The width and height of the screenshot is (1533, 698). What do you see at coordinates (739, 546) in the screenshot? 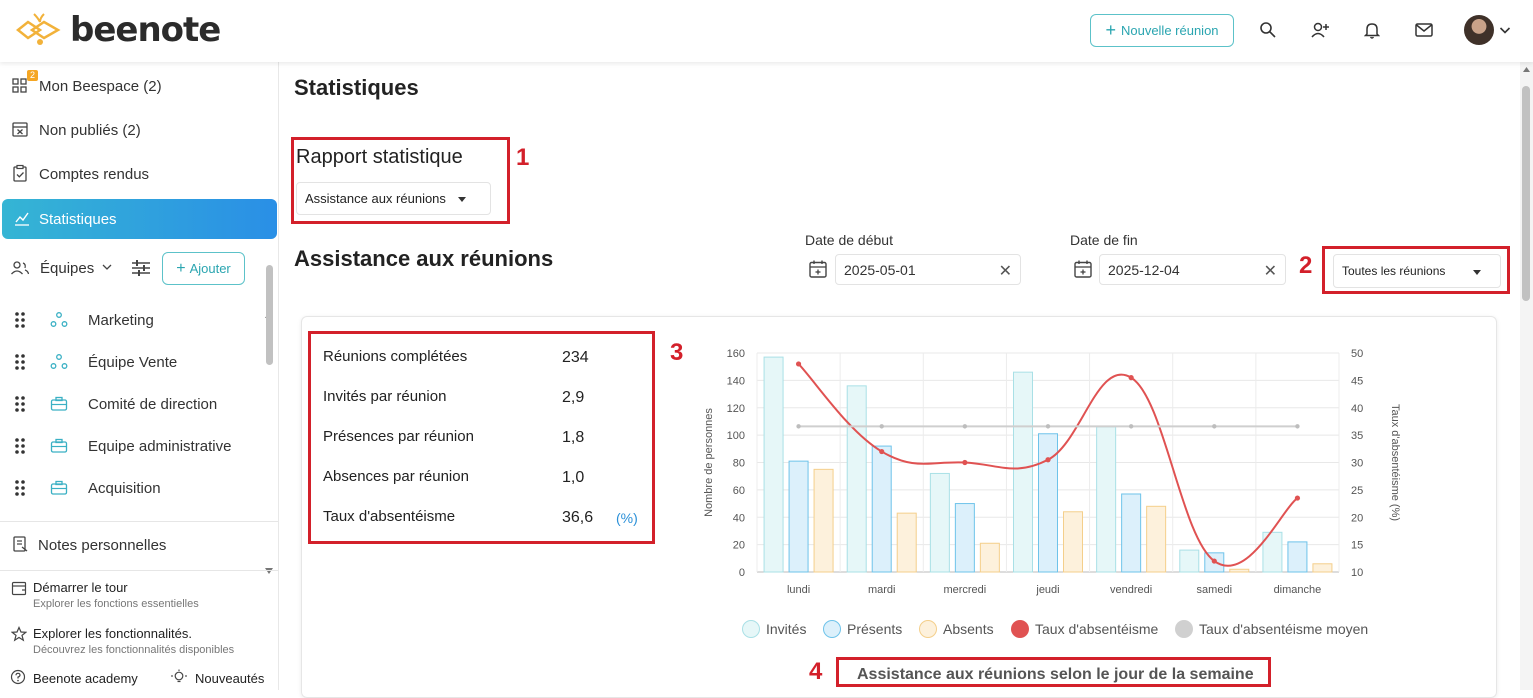
I see `y-tick-label: 20` at bounding box center [739, 546].